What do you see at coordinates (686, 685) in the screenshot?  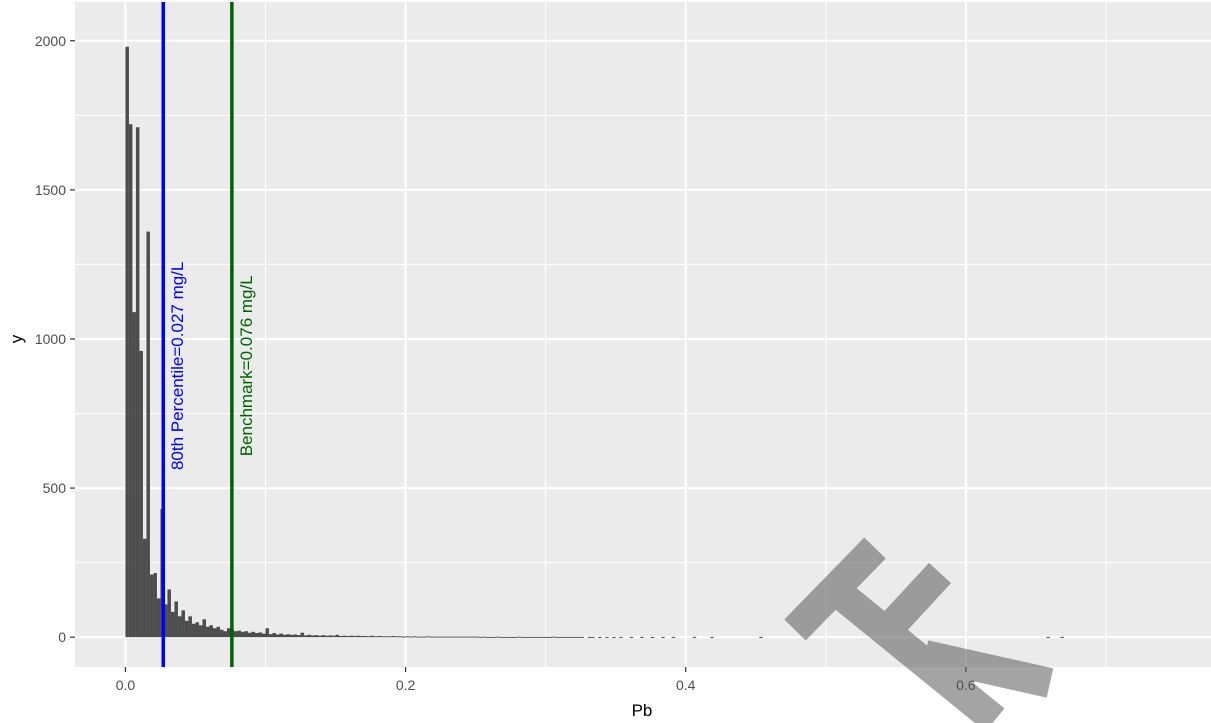 I see `x-tick-label: 0.4` at bounding box center [686, 685].